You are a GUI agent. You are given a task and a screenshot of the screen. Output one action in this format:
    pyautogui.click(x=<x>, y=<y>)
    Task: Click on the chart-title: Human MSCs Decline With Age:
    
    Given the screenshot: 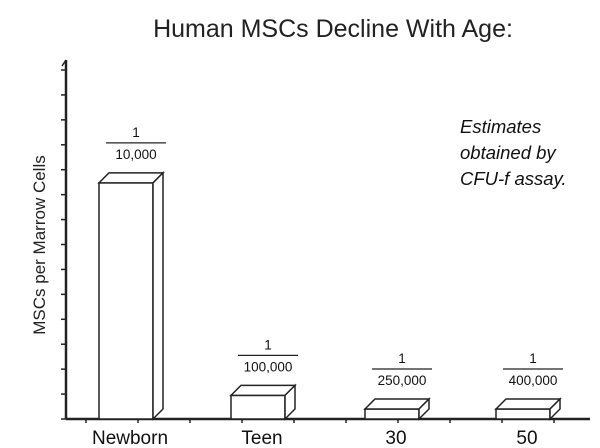 What is the action you would take?
    pyautogui.click(x=333, y=29)
    